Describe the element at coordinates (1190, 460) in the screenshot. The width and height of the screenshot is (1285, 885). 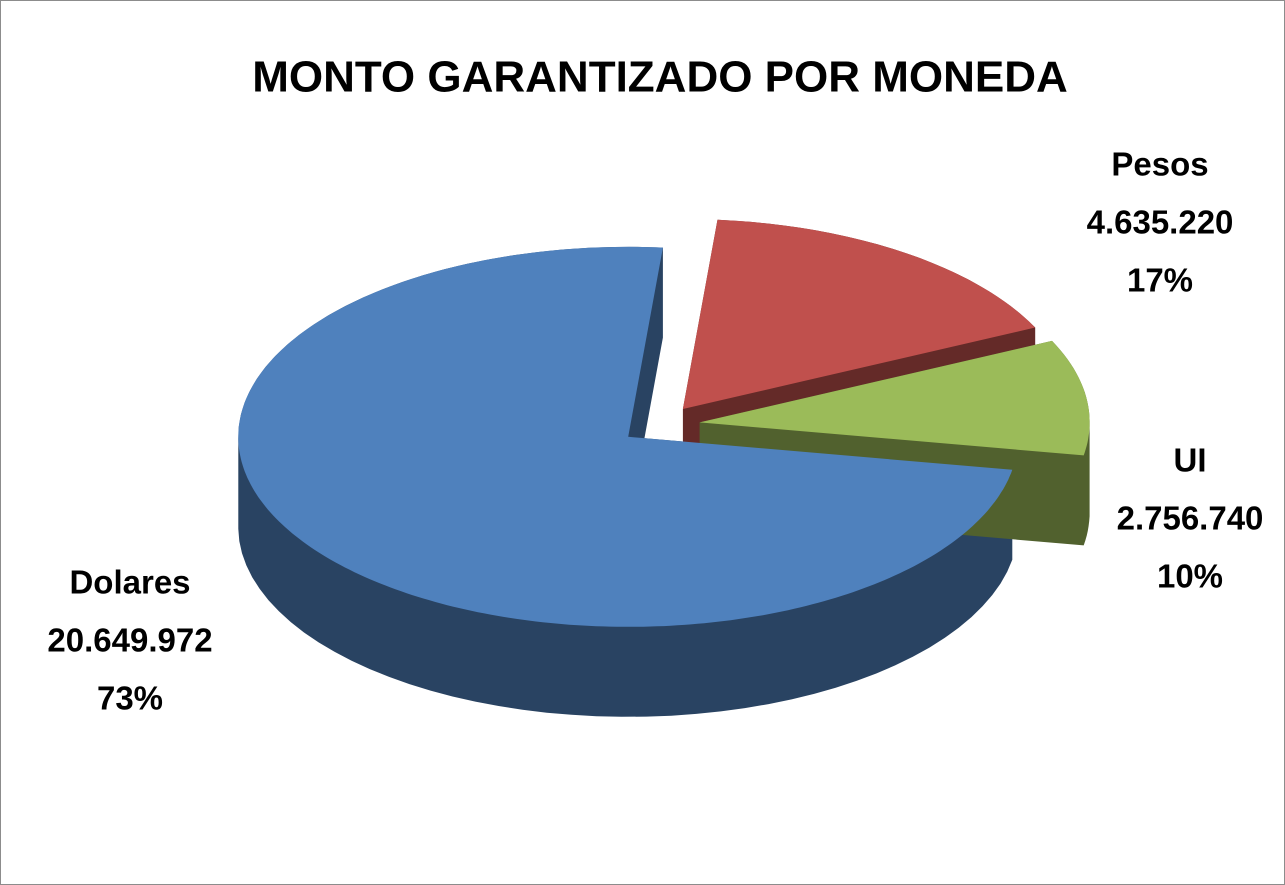
I see `category-label: UI` at that location.